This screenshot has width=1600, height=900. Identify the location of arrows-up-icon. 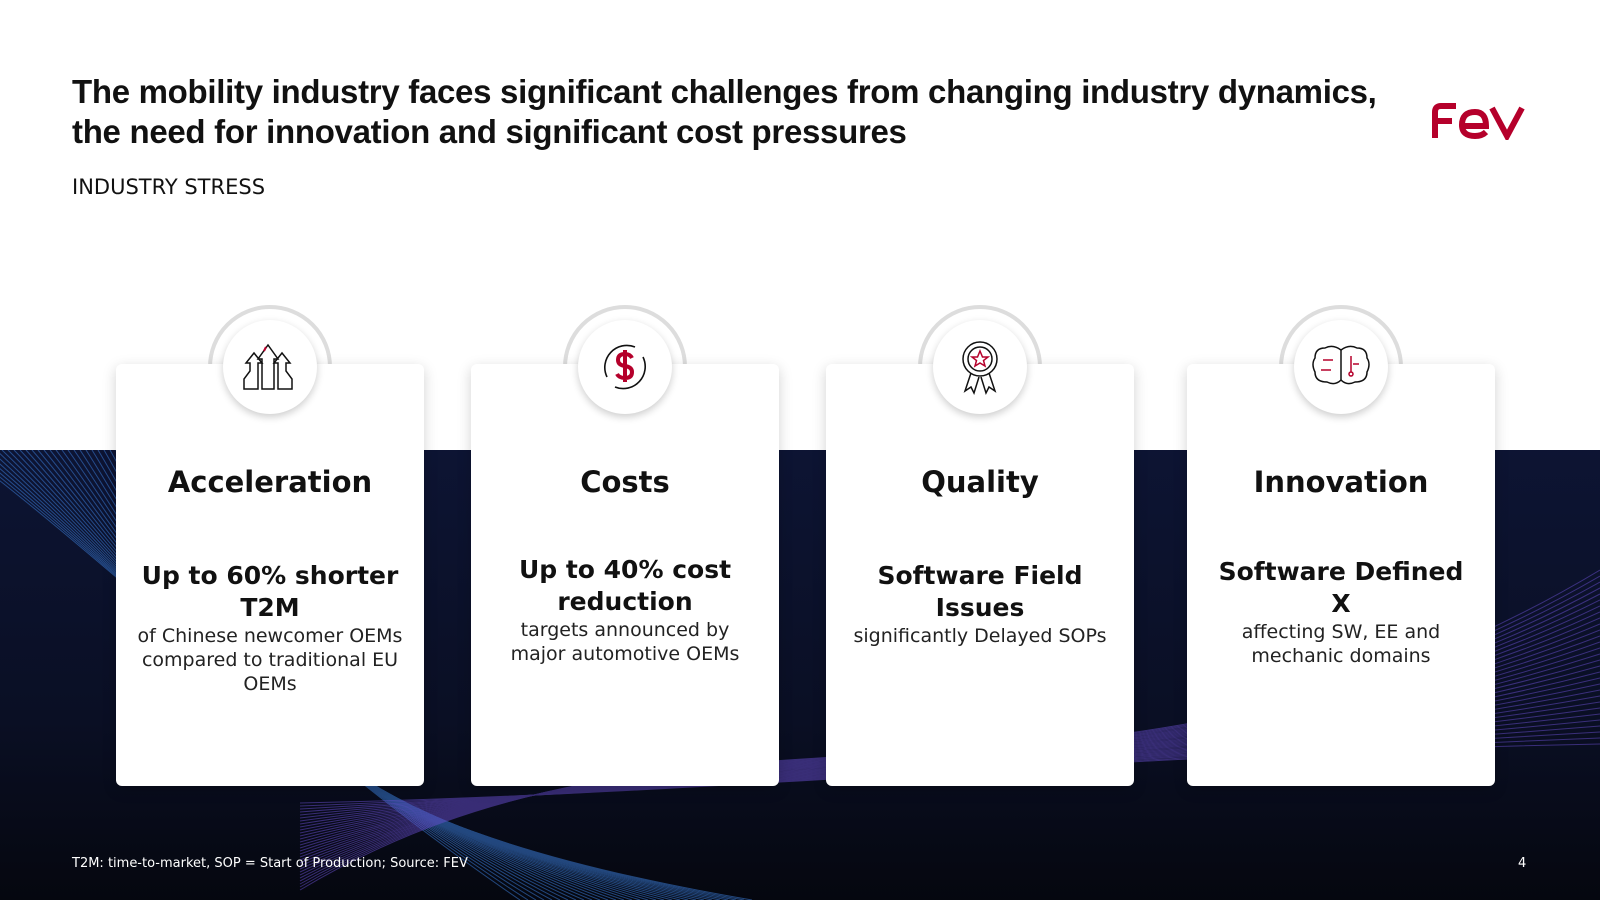
(270, 367).